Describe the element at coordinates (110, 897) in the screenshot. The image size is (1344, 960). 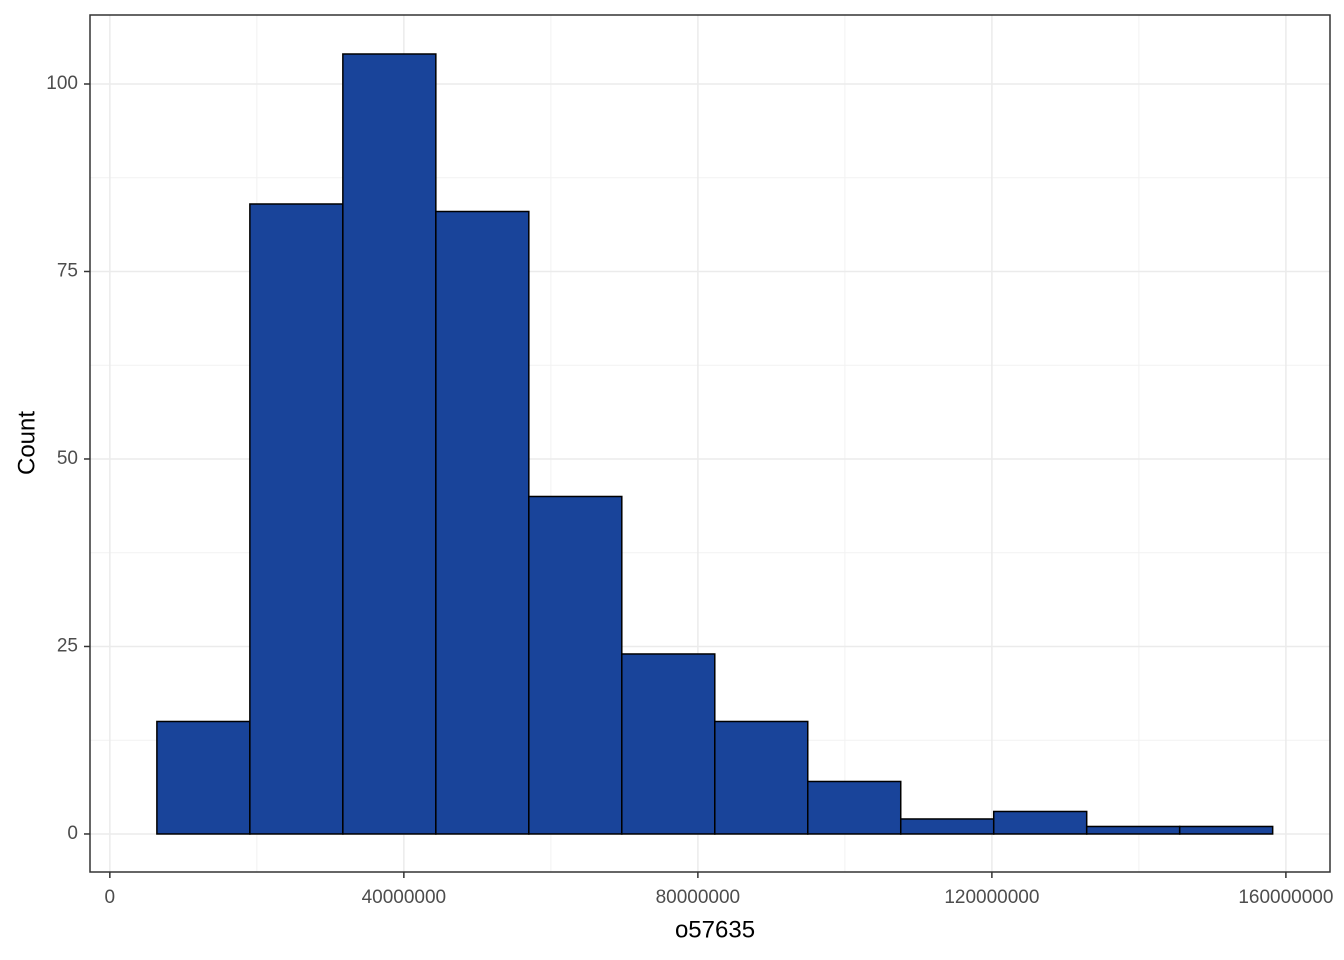
I see `x-tick-label: 0` at that location.